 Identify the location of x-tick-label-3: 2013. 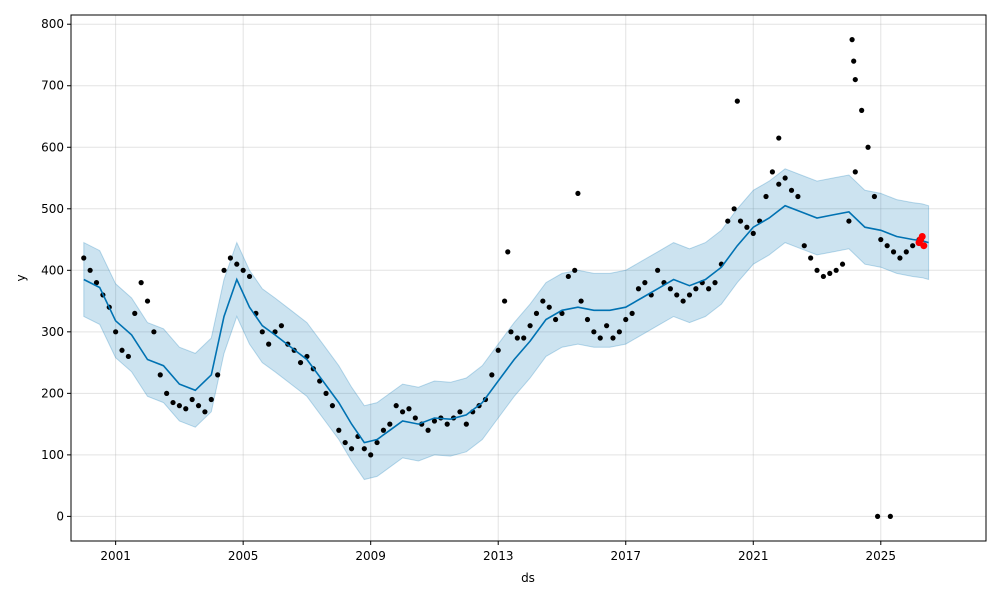
(498, 556).